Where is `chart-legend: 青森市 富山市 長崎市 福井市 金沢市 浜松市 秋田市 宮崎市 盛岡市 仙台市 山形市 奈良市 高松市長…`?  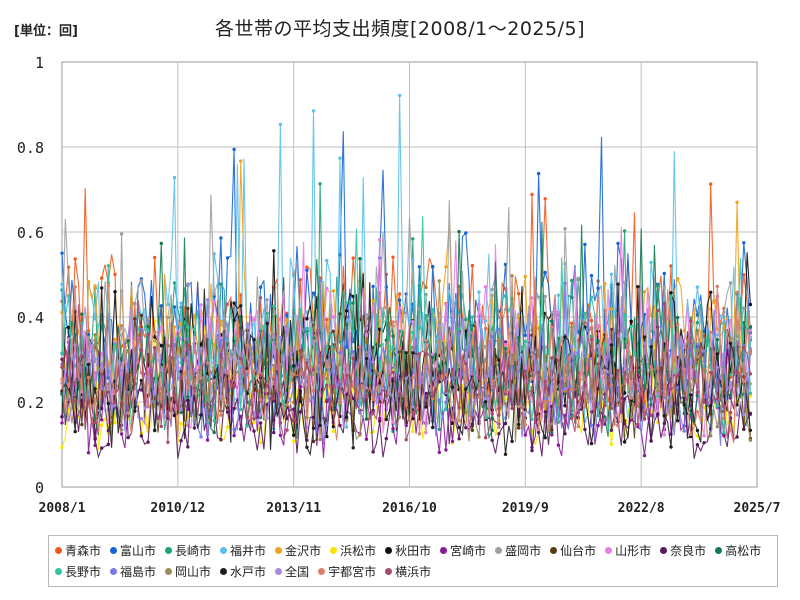
chart-legend: 青森市 富山市 長崎市 福井市 金沢市 浜松市 秋田市 宮崎市 盛岡市 仙台市 山形市 奈良市 高松市長… is located at coordinates (413, 561).